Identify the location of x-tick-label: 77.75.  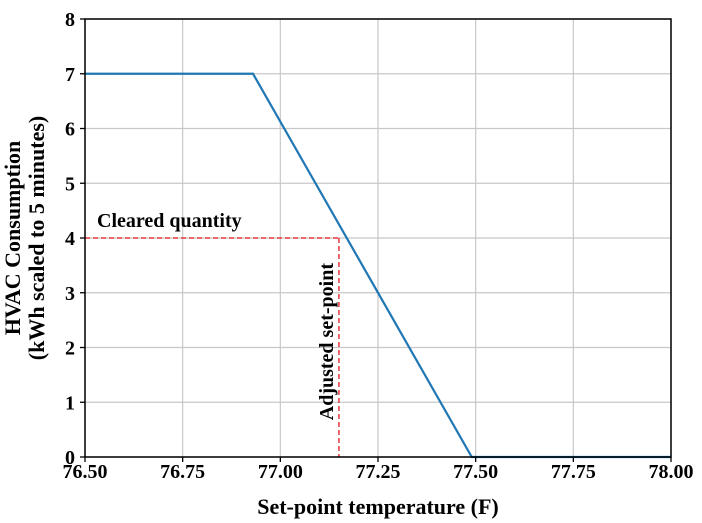
(573, 472).